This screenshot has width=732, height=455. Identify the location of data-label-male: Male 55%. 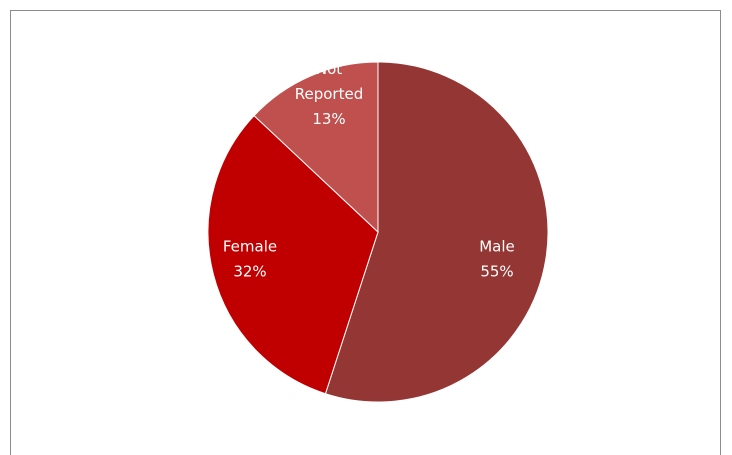
(497, 259).